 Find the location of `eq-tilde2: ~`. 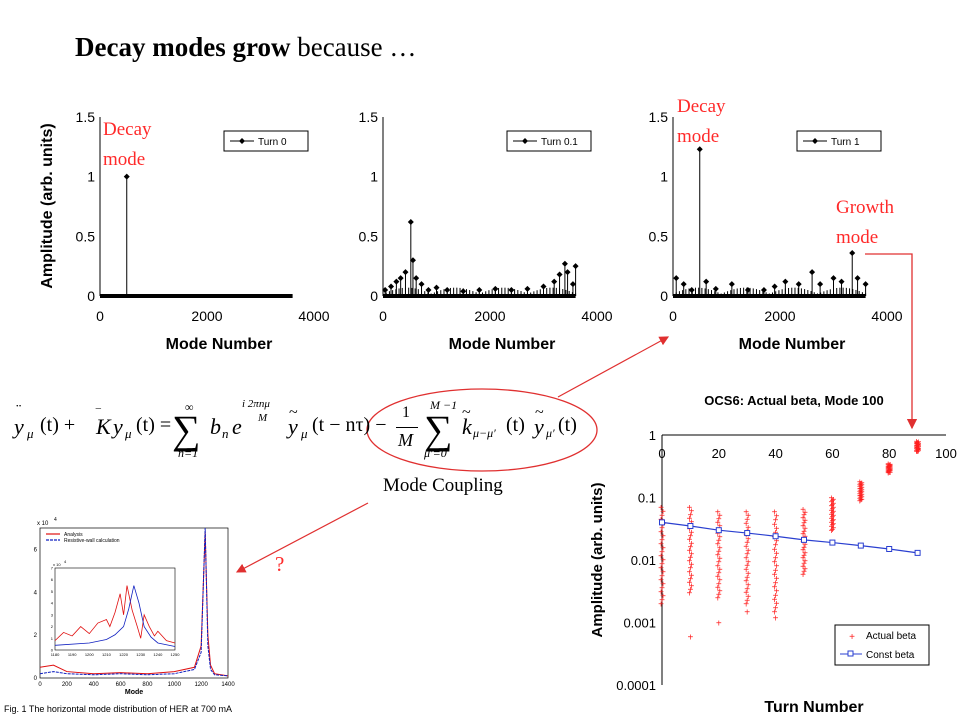

eq-tilde2: ~ is located at coordinates (466, 412).